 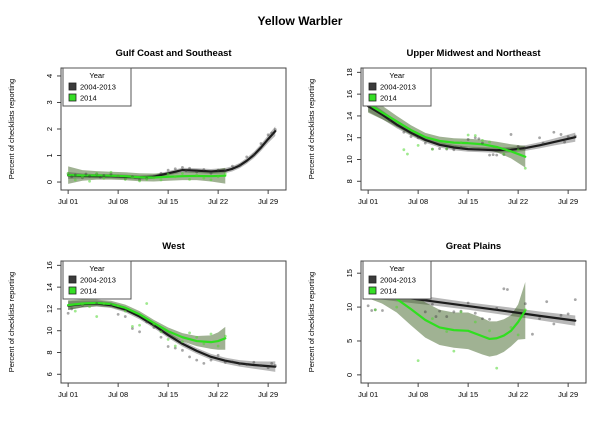 What do you see at coordinates (398, 87) in the screenshot?
I see `legend-item-label: 2004-2013` at bounding box center [398, 87].